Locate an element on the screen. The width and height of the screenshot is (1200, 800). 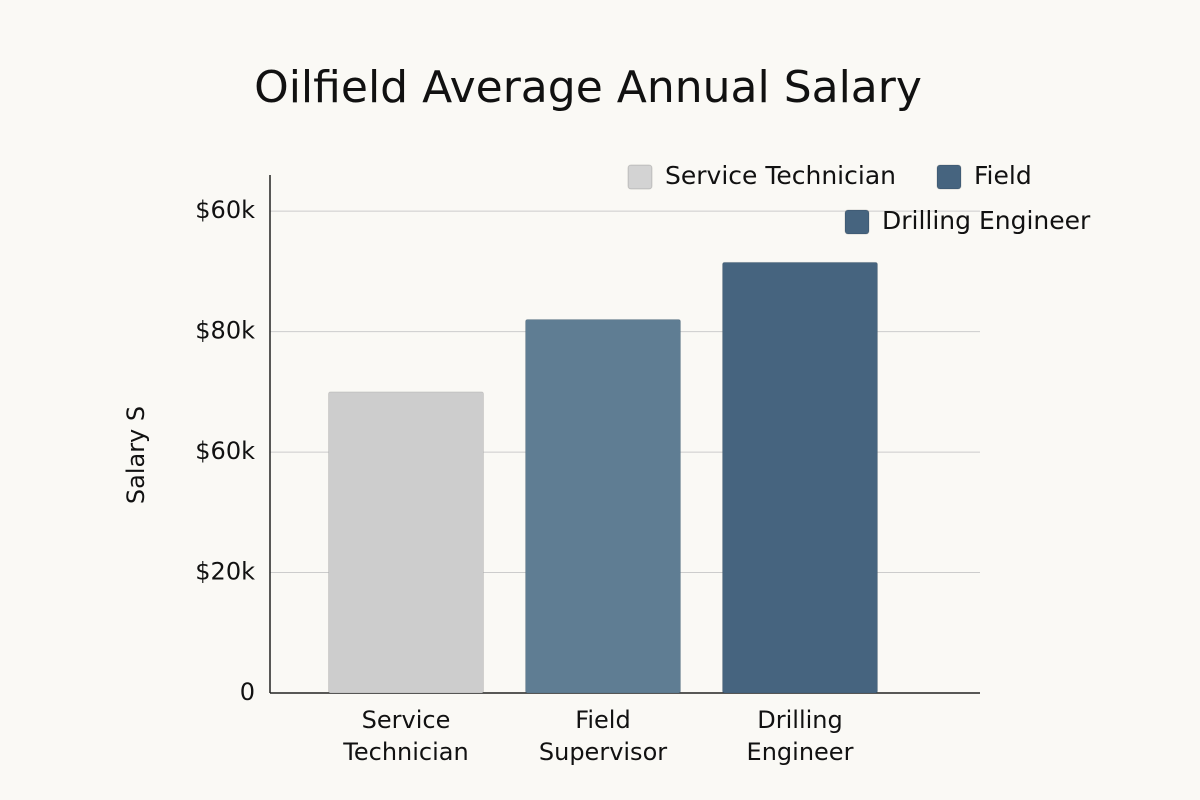
y-tick-label: $20k is located at coordinates (225, 572).